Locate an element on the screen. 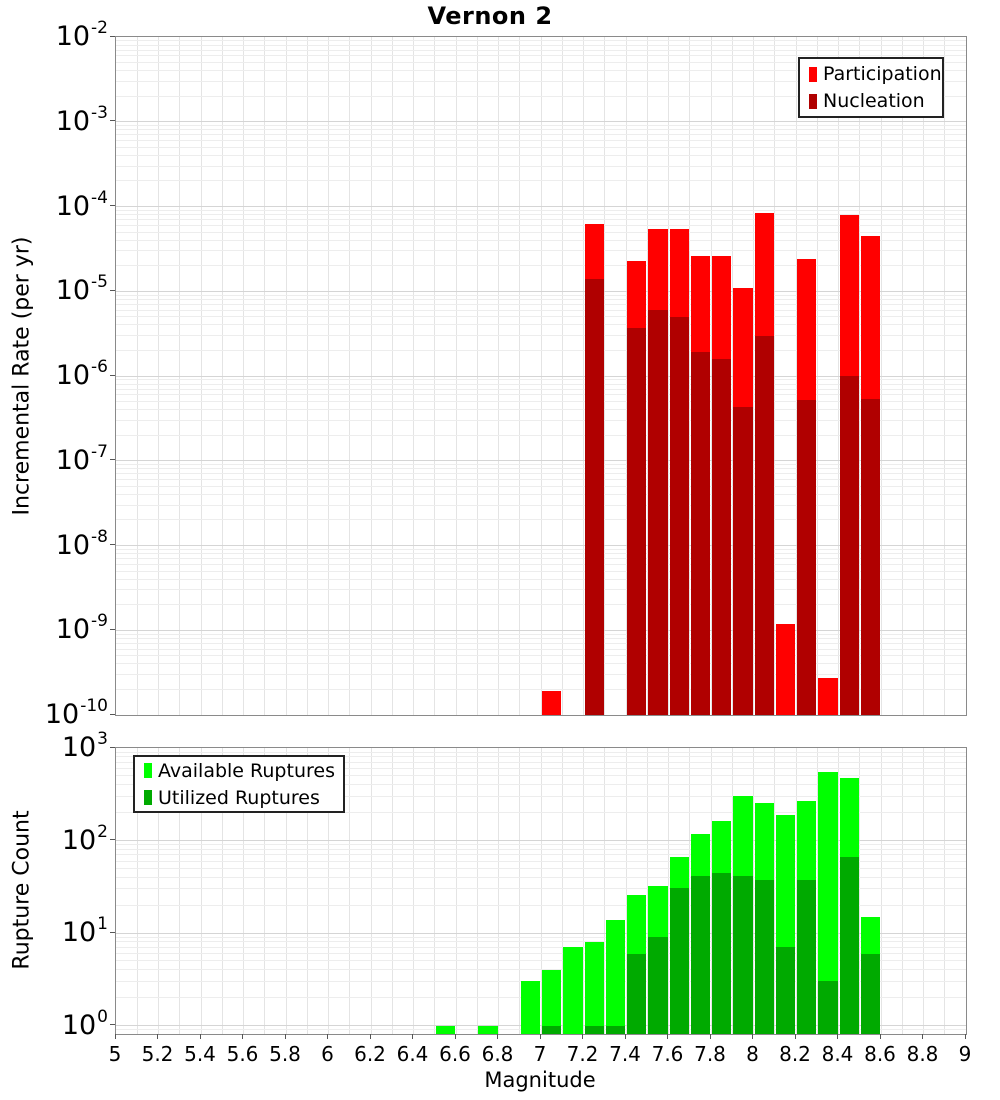 The image size is (1000, 1100). bar-utilized-ruptures-m7.05 is located at coordinates (552, 1029).